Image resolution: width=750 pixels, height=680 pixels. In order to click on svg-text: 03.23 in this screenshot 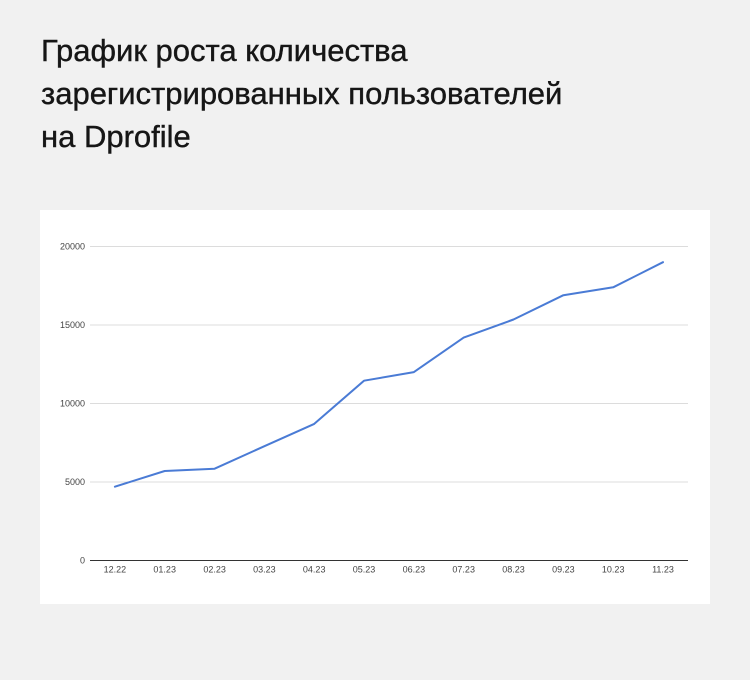, I will do `click(264, 570)`.